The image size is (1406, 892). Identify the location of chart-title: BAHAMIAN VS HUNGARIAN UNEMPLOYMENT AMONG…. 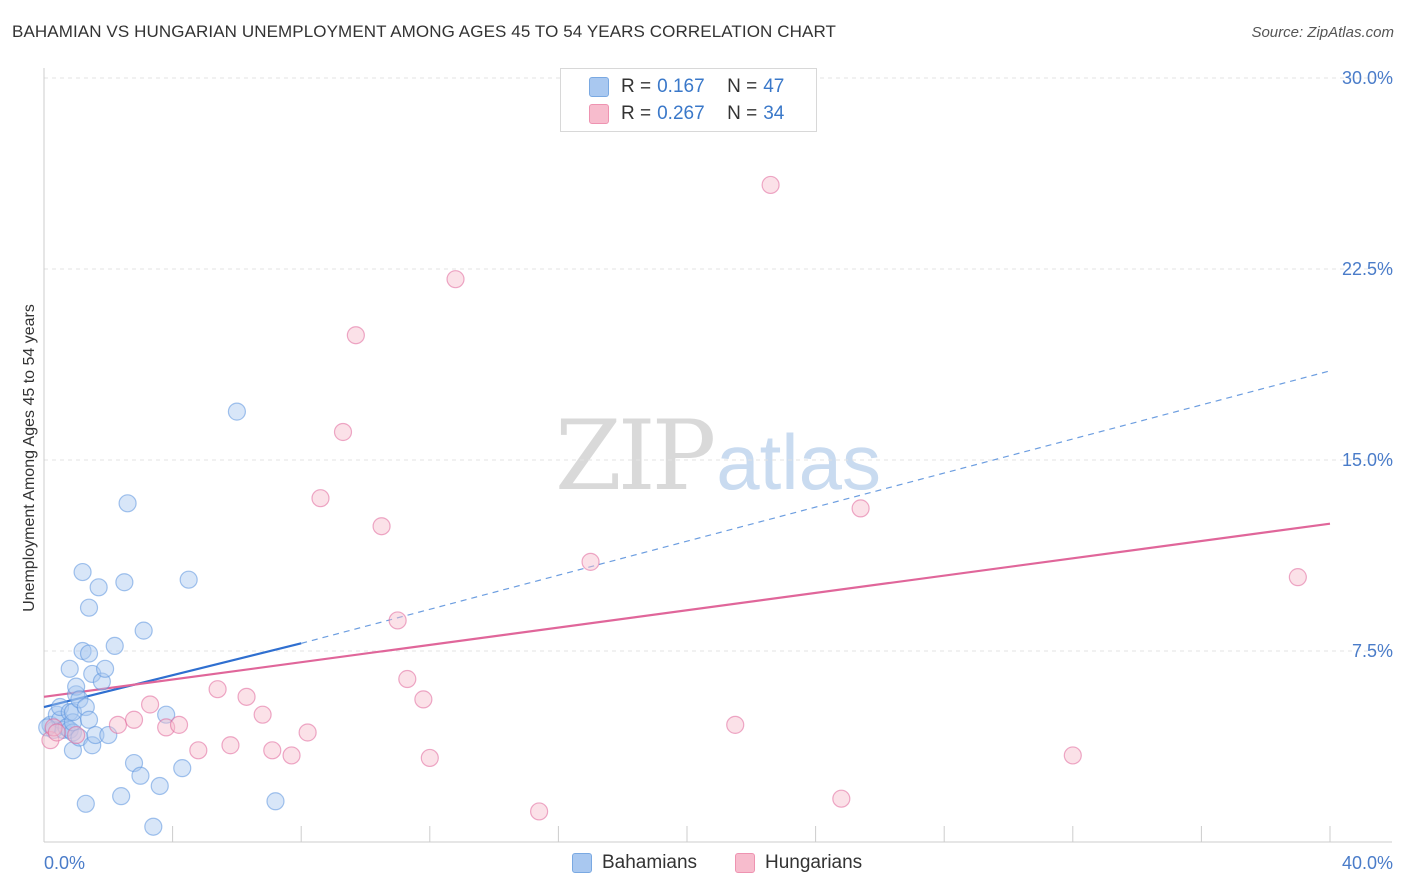
(424, 31).